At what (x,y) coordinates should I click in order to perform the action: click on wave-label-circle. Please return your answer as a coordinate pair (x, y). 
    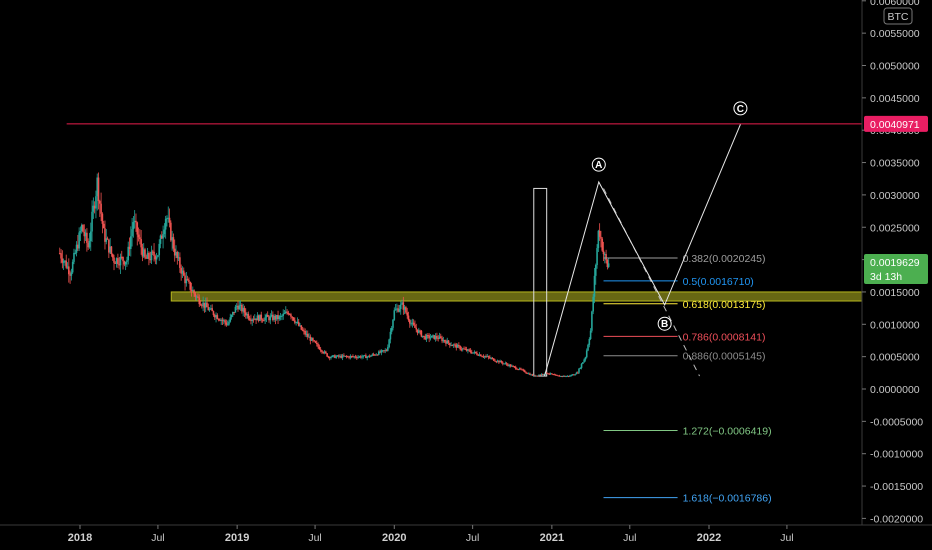
    Looking at the image, I should click on (598, 164).